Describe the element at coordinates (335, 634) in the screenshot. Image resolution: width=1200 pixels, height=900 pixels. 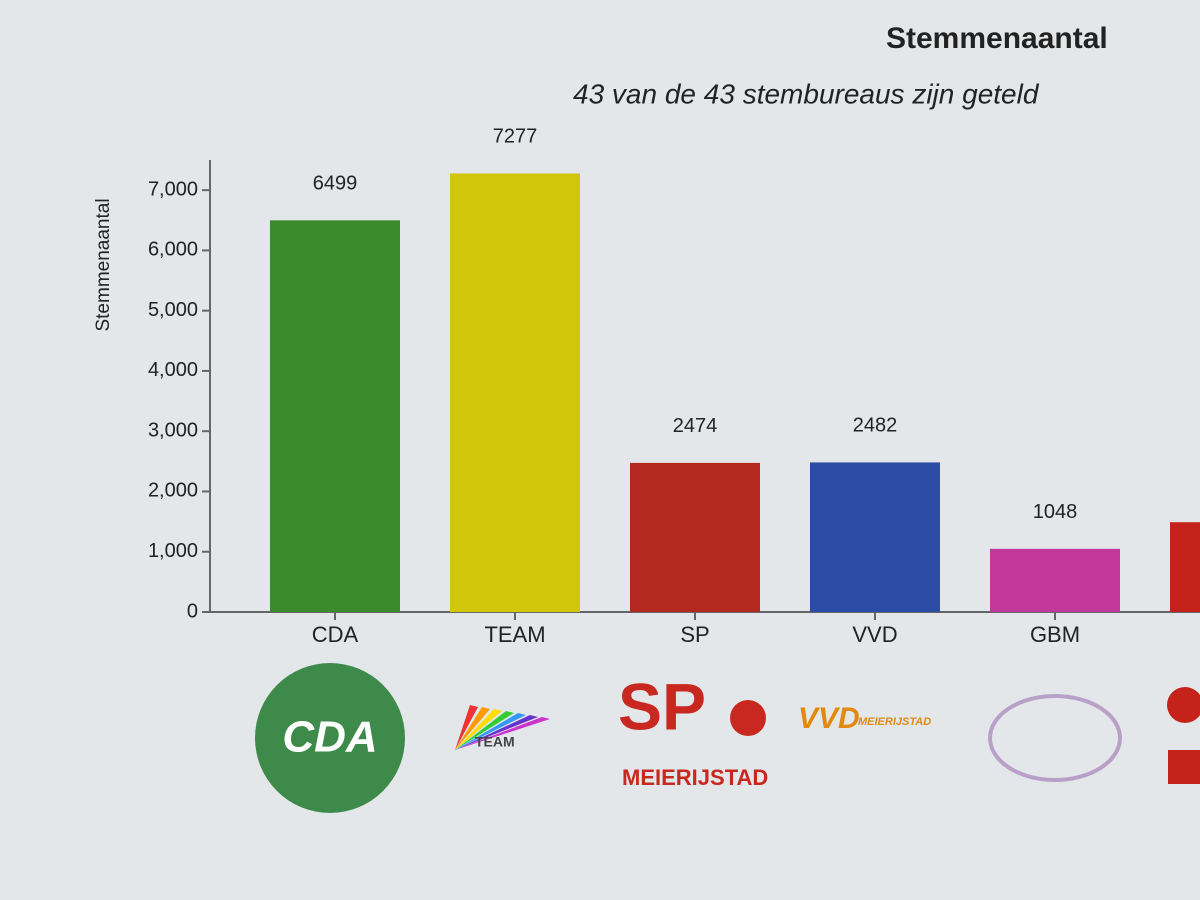
I see `x-tick-label: CDA` at that location.